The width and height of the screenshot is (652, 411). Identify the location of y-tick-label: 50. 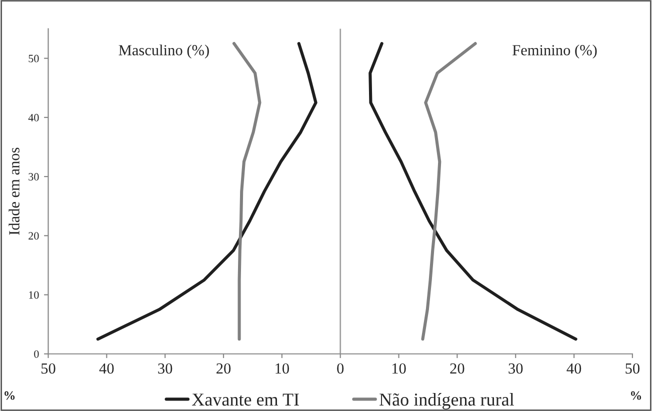
(33, 58).